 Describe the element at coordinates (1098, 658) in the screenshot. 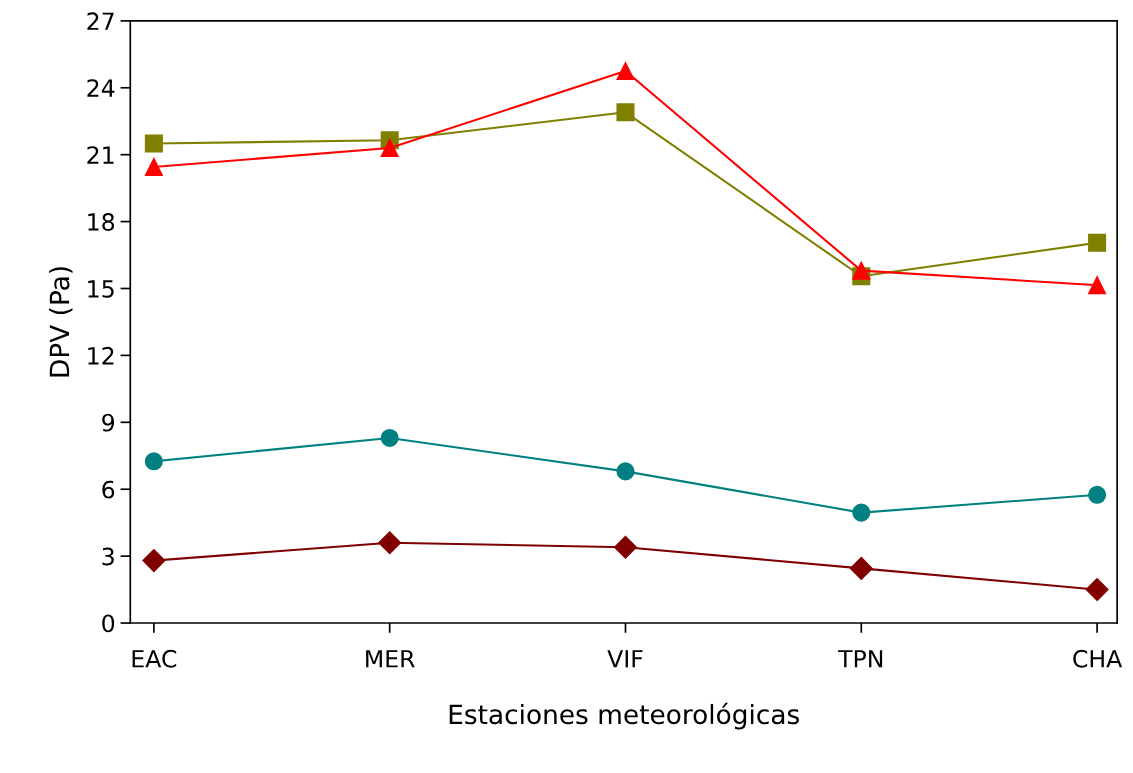

I see `x-tick-label: CHA` at that location.